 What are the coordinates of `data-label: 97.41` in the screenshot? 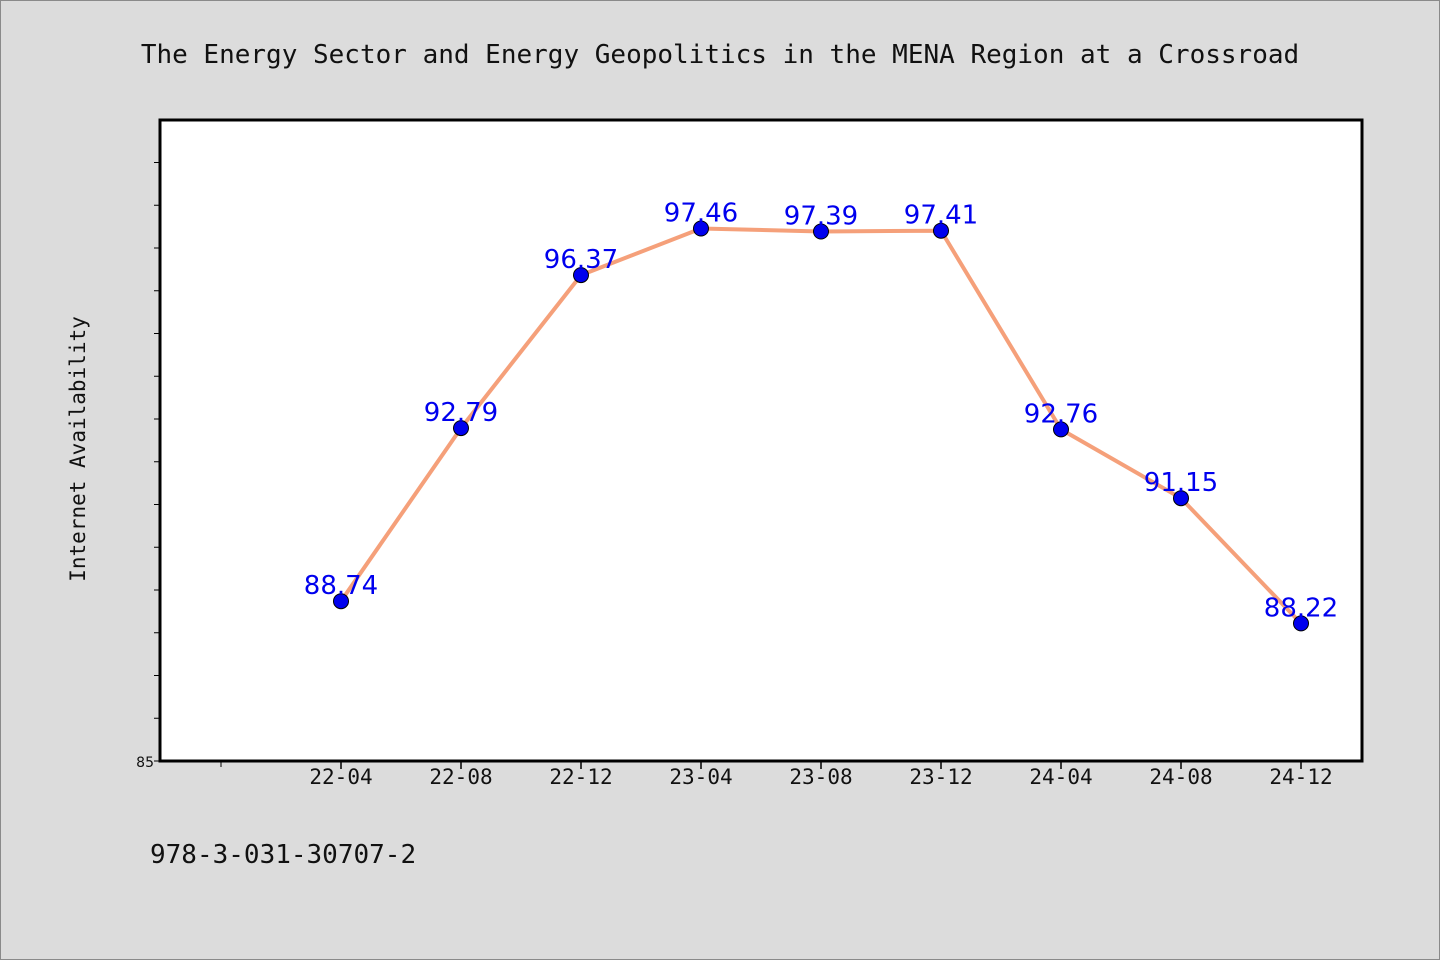 It's located at (941, 216).